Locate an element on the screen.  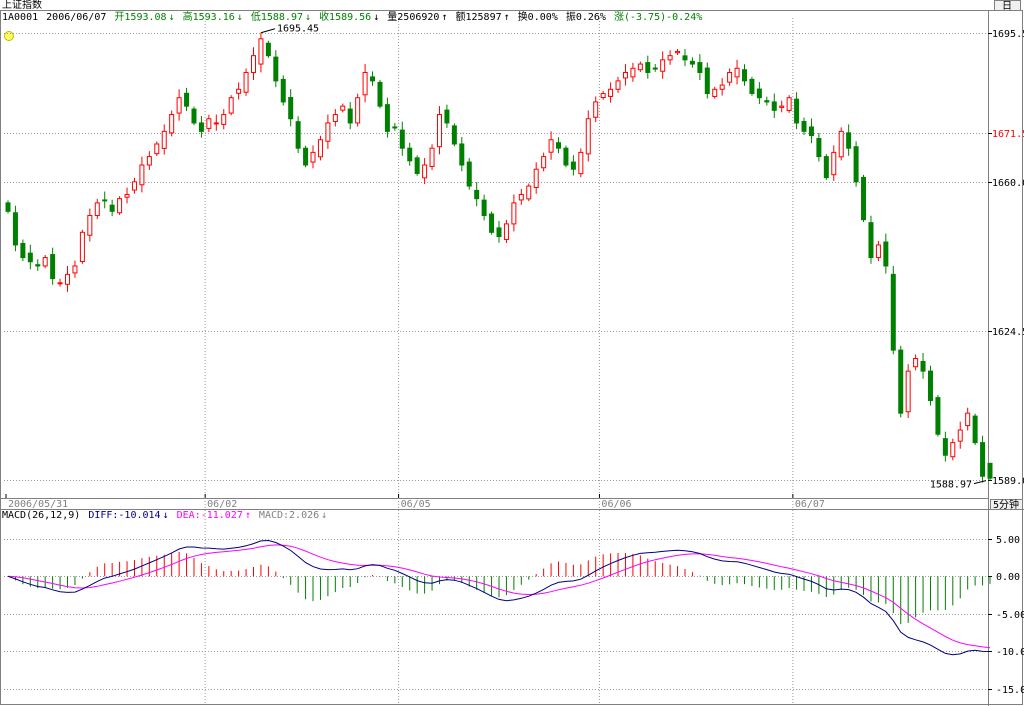
date-tick-label: 06/07 is located at coordinates (810, 504).